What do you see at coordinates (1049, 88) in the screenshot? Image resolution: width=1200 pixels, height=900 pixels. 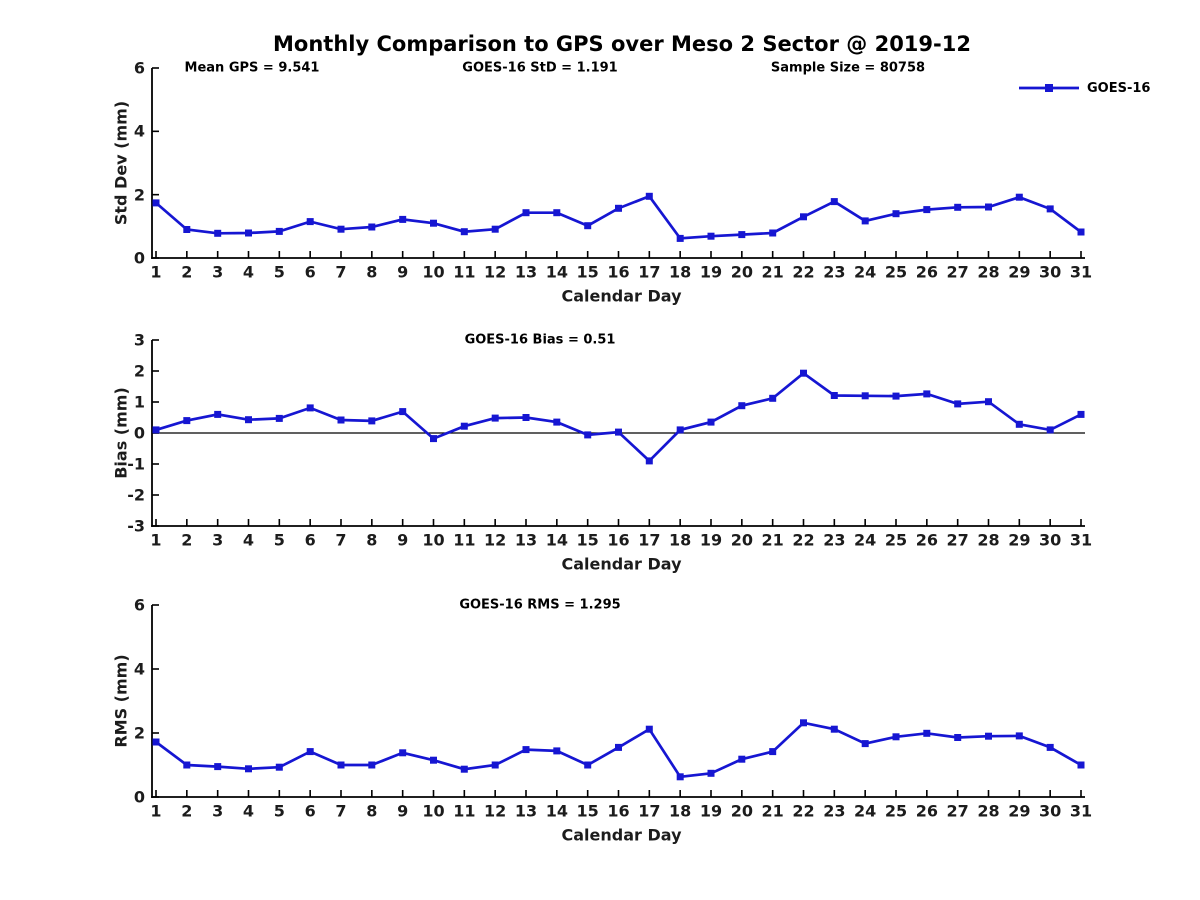 I see `legend-line-icon` at bounding box center [1049, 88].